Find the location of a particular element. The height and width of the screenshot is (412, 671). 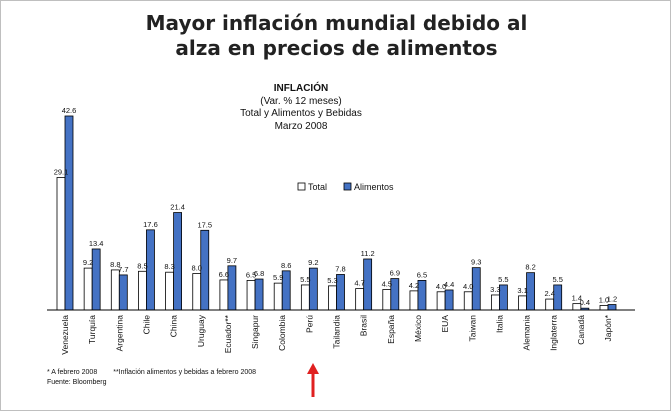

data-label-alimentos: 6.8 is located at coordinates (259, 273).